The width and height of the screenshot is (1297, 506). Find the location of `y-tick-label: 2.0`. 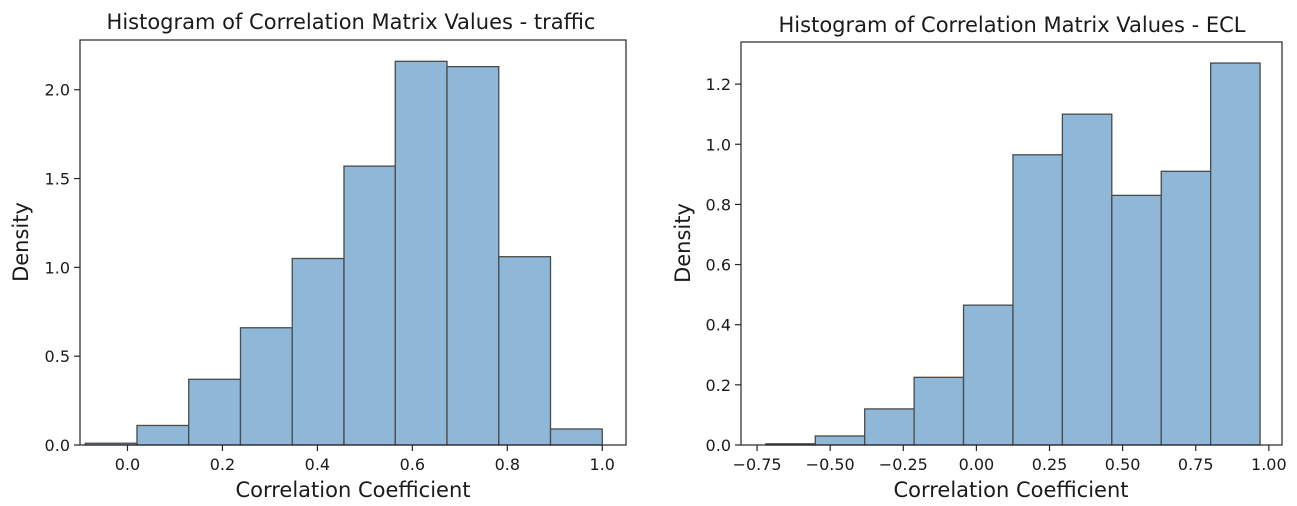

y-tick-label: 2.0 is located at coordinates (57, 90).